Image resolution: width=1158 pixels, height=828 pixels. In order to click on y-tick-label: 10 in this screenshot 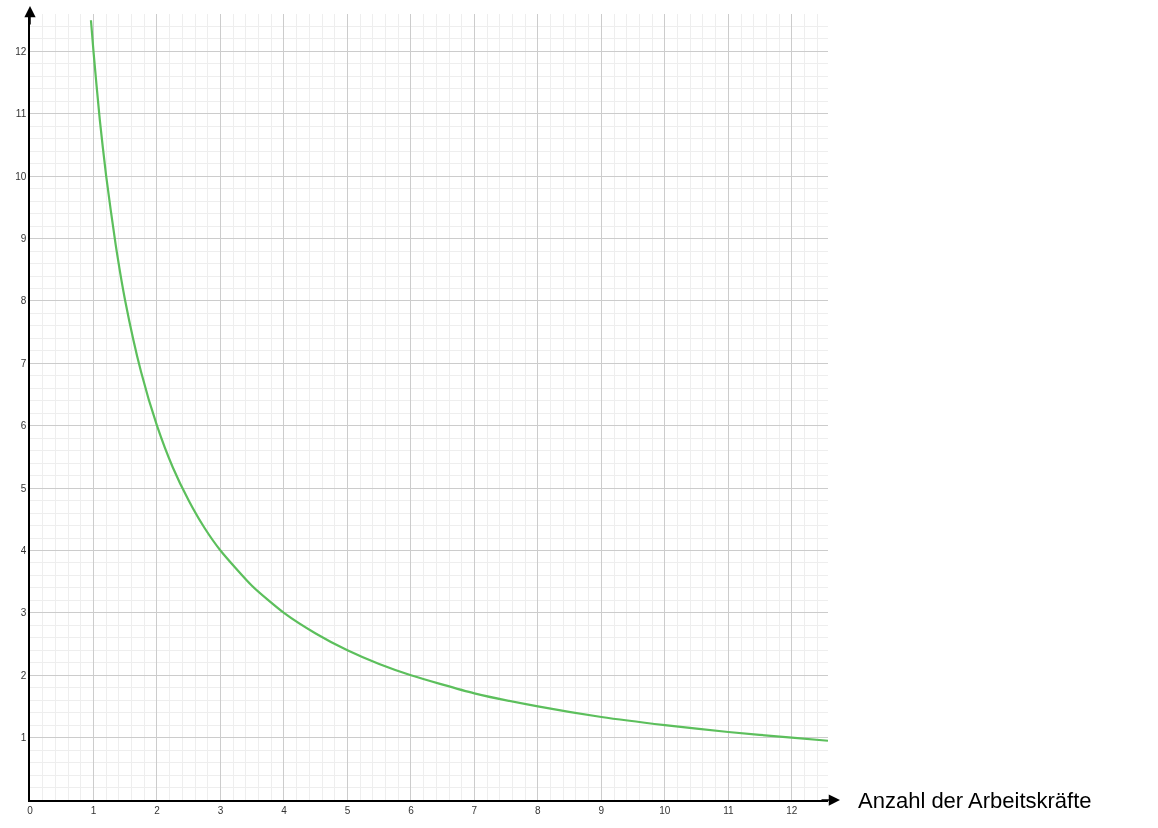, I will do `click(21, 176)`.